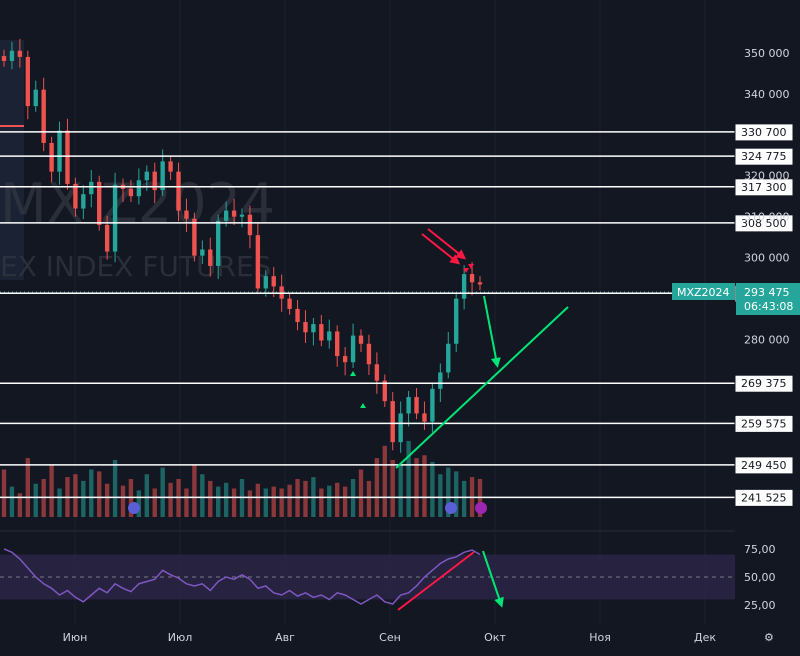 The width and height of the screenshot is (800, 656). What do you see at coordinates (767, 340) in the screenshot?
I see `price-tick-label: 280 000` at bounding box center [767, 340].